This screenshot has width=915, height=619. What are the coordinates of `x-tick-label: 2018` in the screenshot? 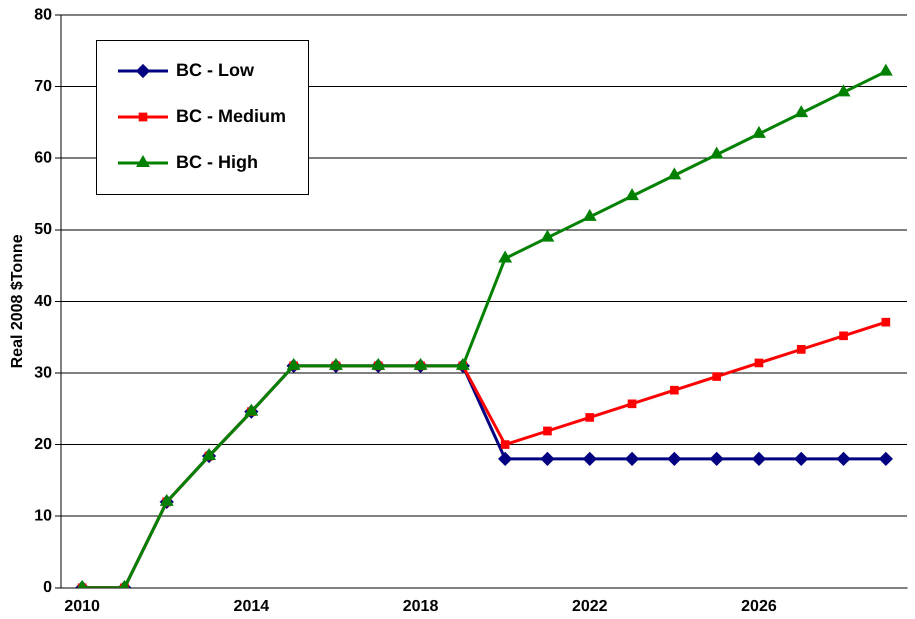 It's located at (420, 606).